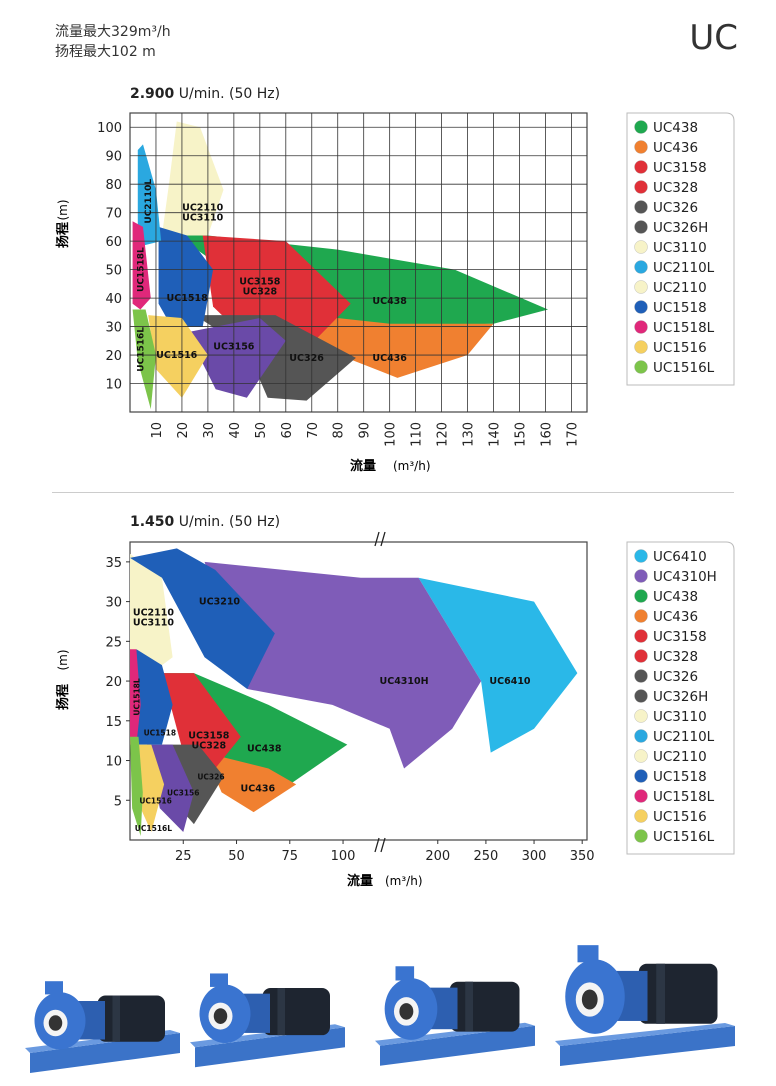 Image resolution: width=776 pixels, height=1086 pixels. Describe the element at coordinates (641, 127) in the screenshot. I see `legend-dot-uc438` at that location.